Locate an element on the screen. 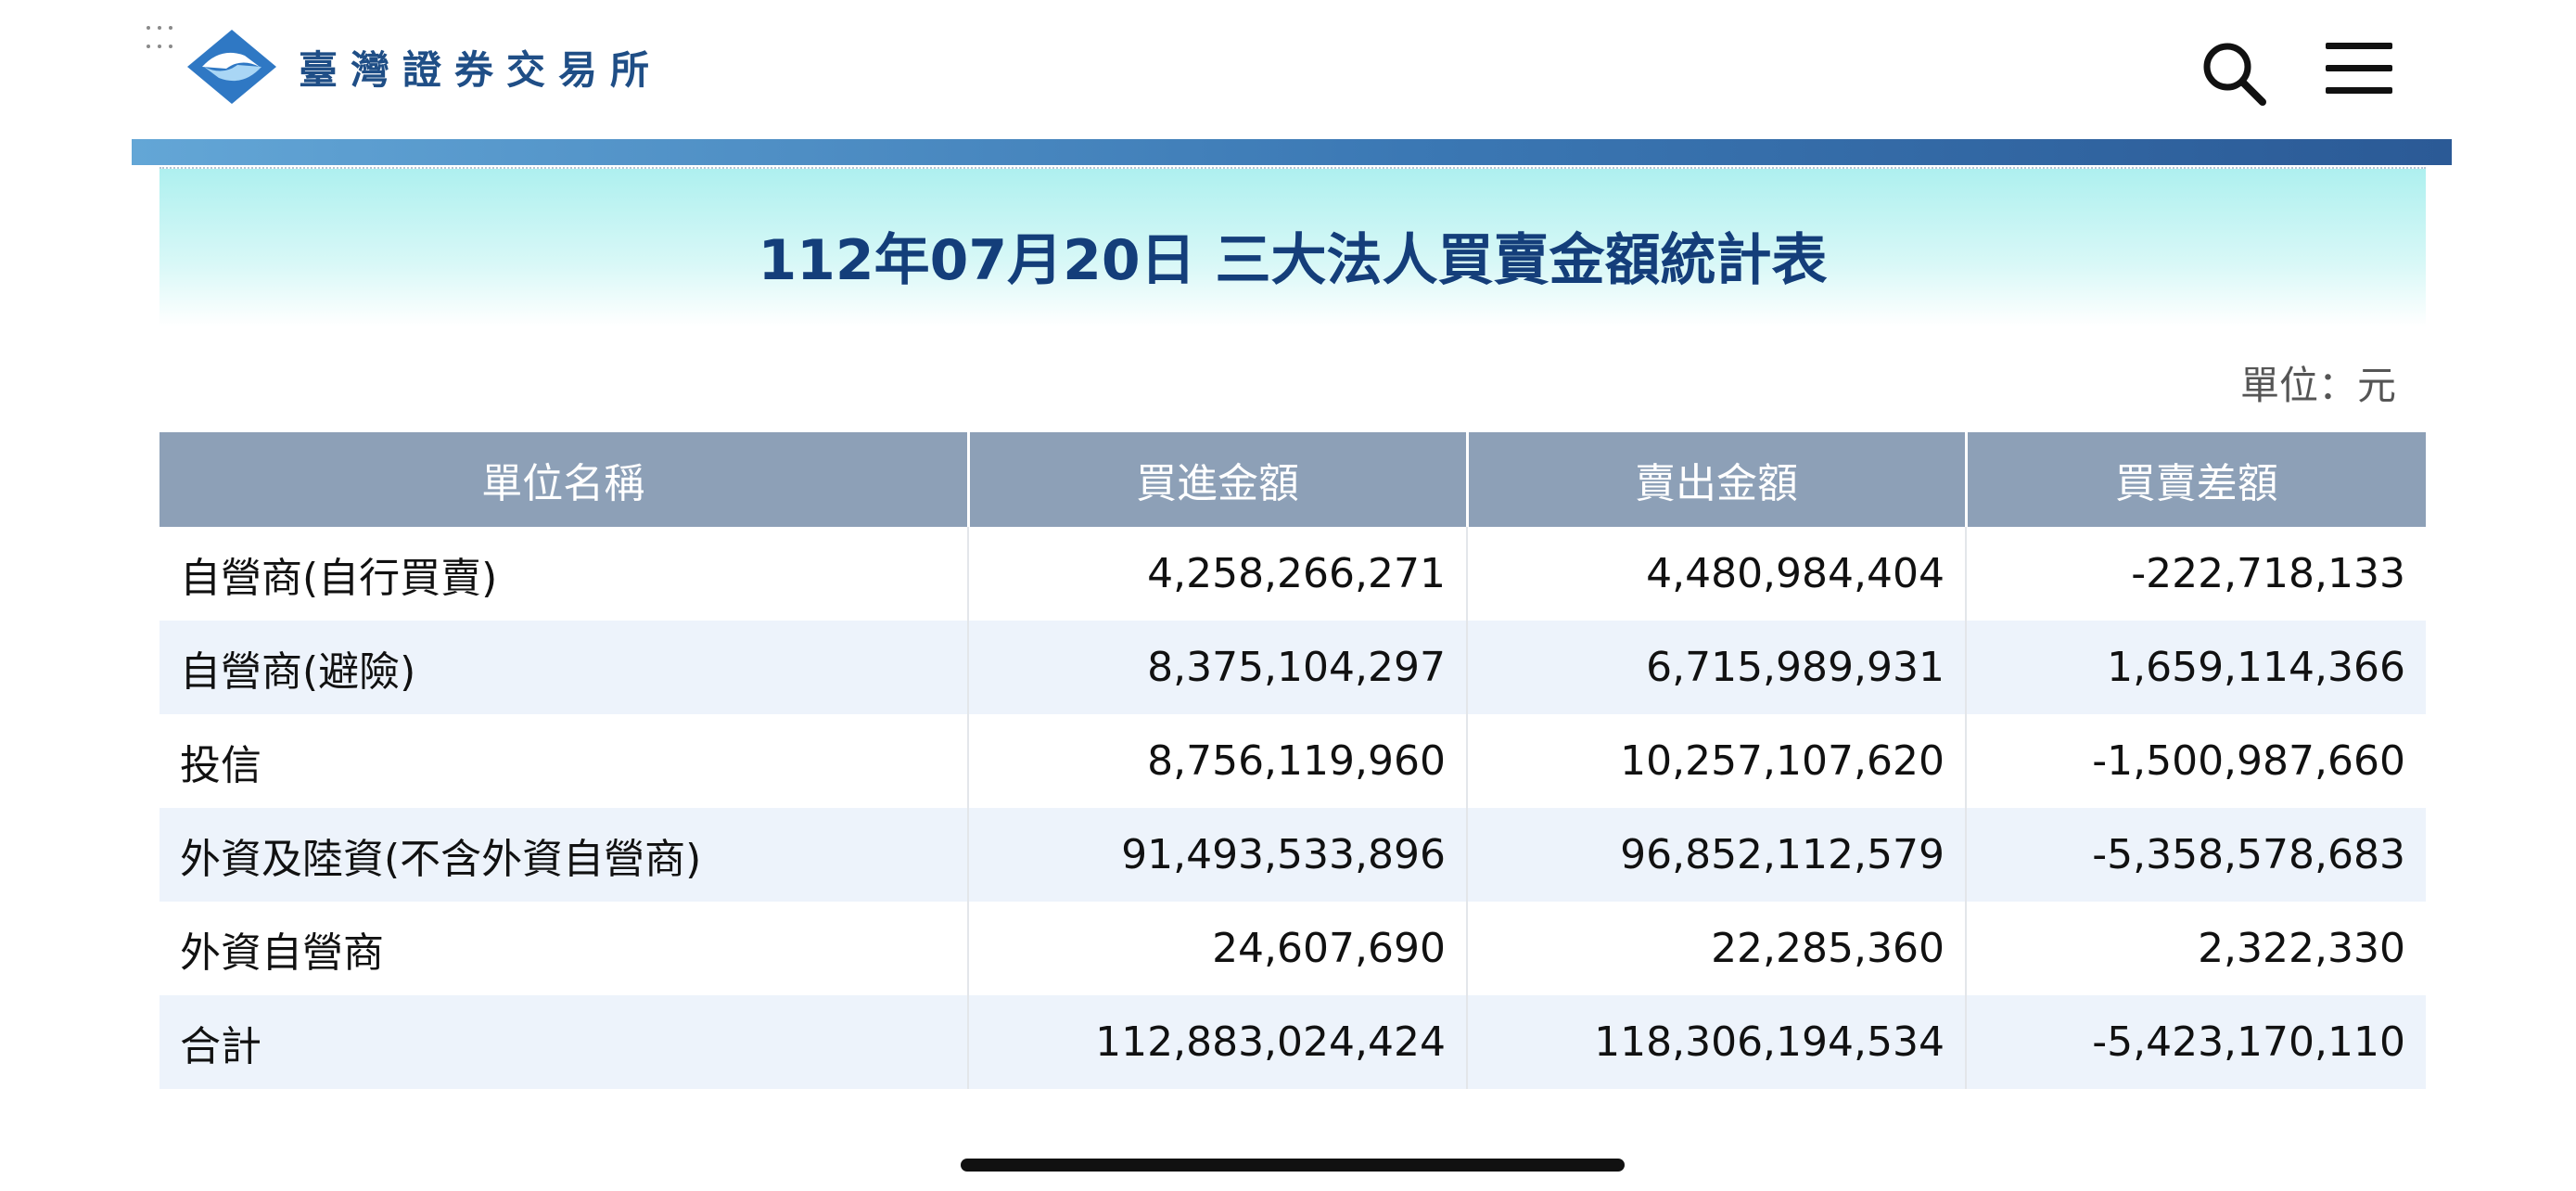 The height and width of the screenshot is (1191, 2576). accent-bar is located at coordinates (1292, 152).